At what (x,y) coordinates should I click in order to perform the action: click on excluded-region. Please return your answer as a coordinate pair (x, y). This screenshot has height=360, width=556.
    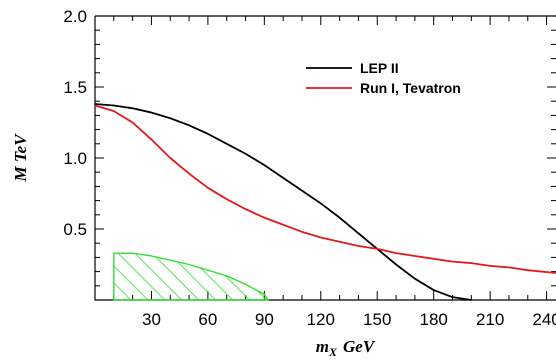
    Looking at the image, I should click on (191, 276).